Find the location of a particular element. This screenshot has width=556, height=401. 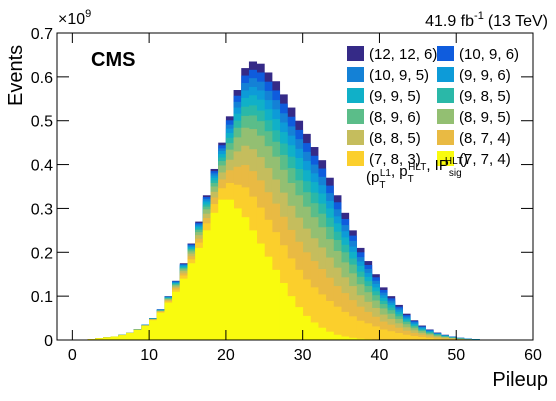

experiment-label: CMS is located at coordinates (113, 60).